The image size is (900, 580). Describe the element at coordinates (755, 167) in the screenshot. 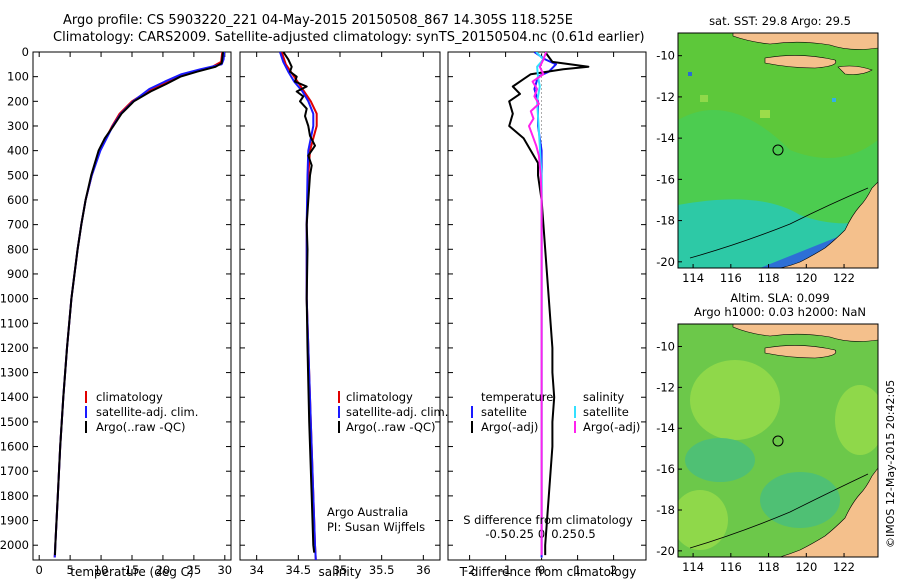

I see `sst-map-ticks: 114 116 118 120 122 -10 -12 -14 -16 -18 -20` at that location.